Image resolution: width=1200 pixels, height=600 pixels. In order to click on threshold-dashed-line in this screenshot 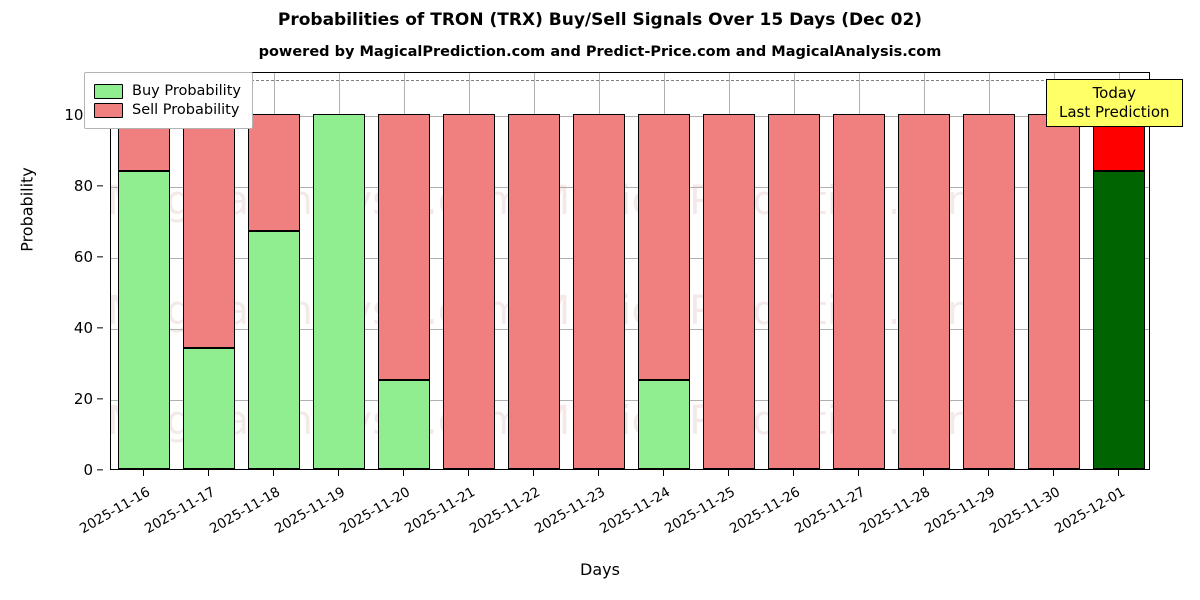, I will do `click(630, 81)`.